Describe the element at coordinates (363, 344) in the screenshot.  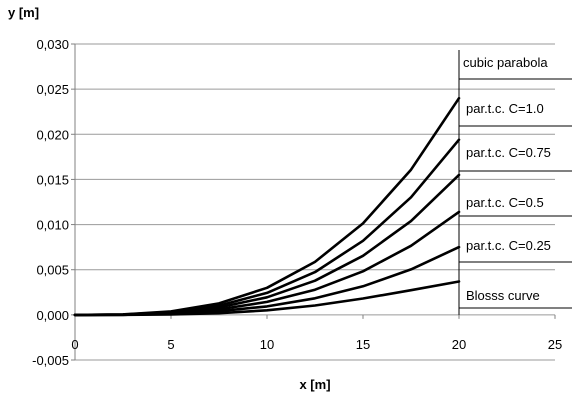
I see `x-tick-label: 15` at that location.